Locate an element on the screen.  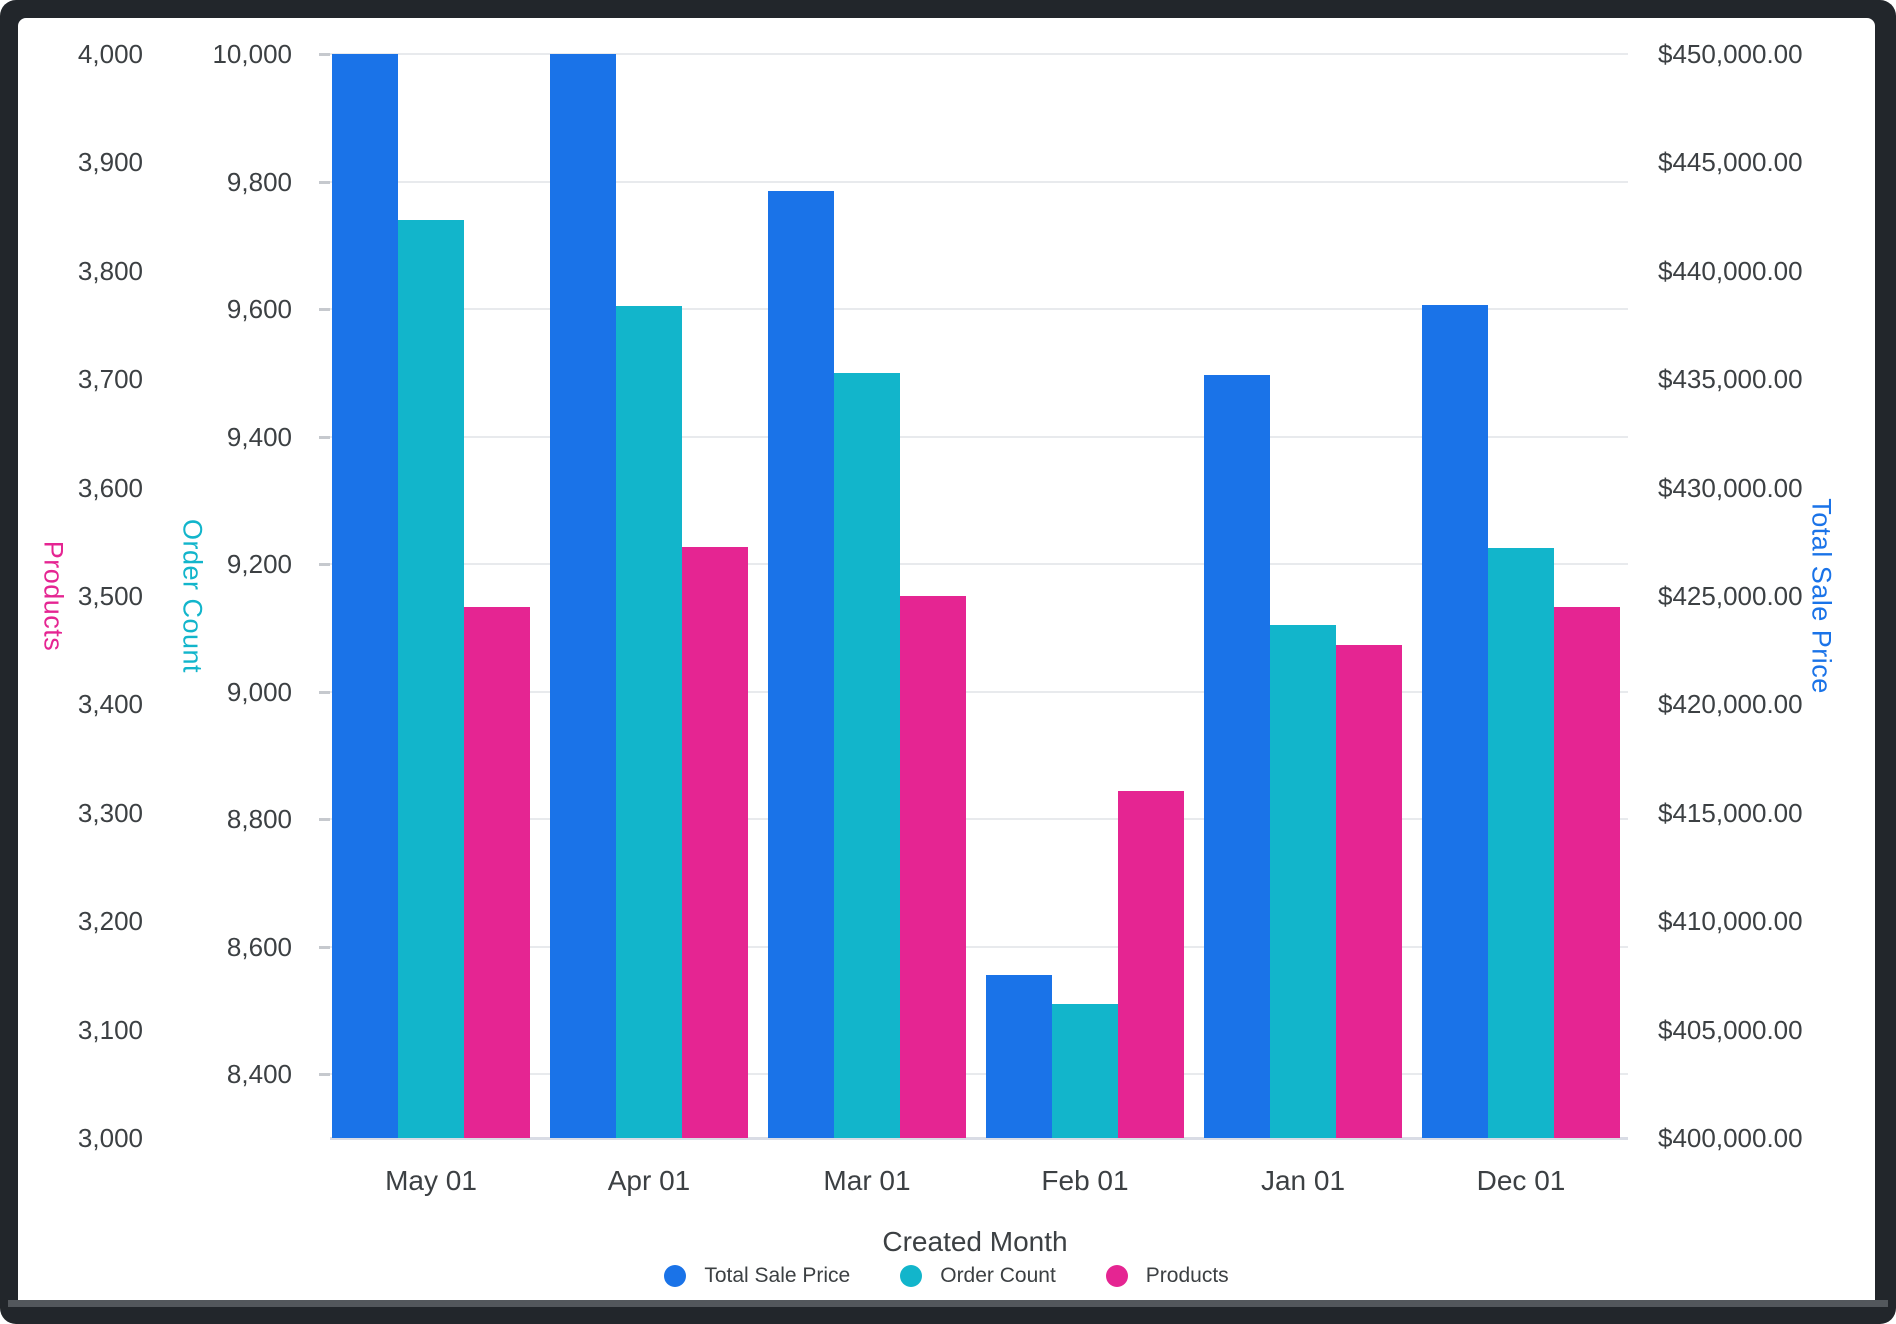
products-tick-label: 3,400 is located at coordinates (110, 704).